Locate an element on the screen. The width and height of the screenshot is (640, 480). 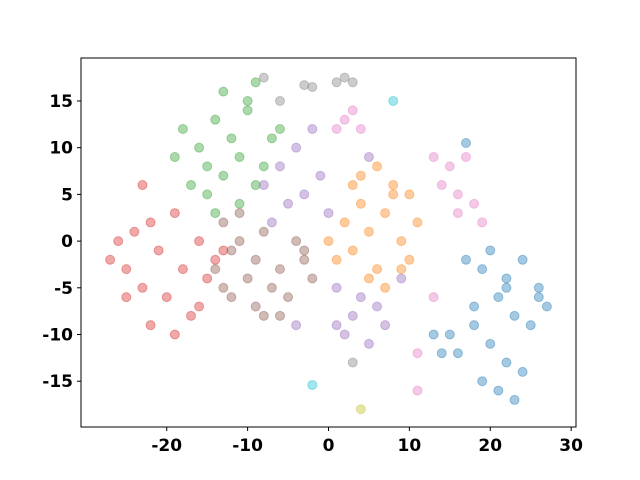
y-tick-label: -15 is located at coordinates (57, 382).